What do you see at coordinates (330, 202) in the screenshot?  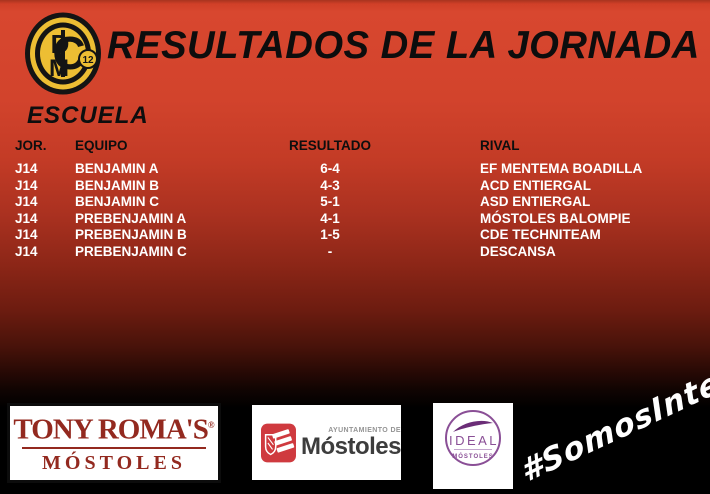 I see `cell-resultado: 5-1` at bounding box center [330, 202].